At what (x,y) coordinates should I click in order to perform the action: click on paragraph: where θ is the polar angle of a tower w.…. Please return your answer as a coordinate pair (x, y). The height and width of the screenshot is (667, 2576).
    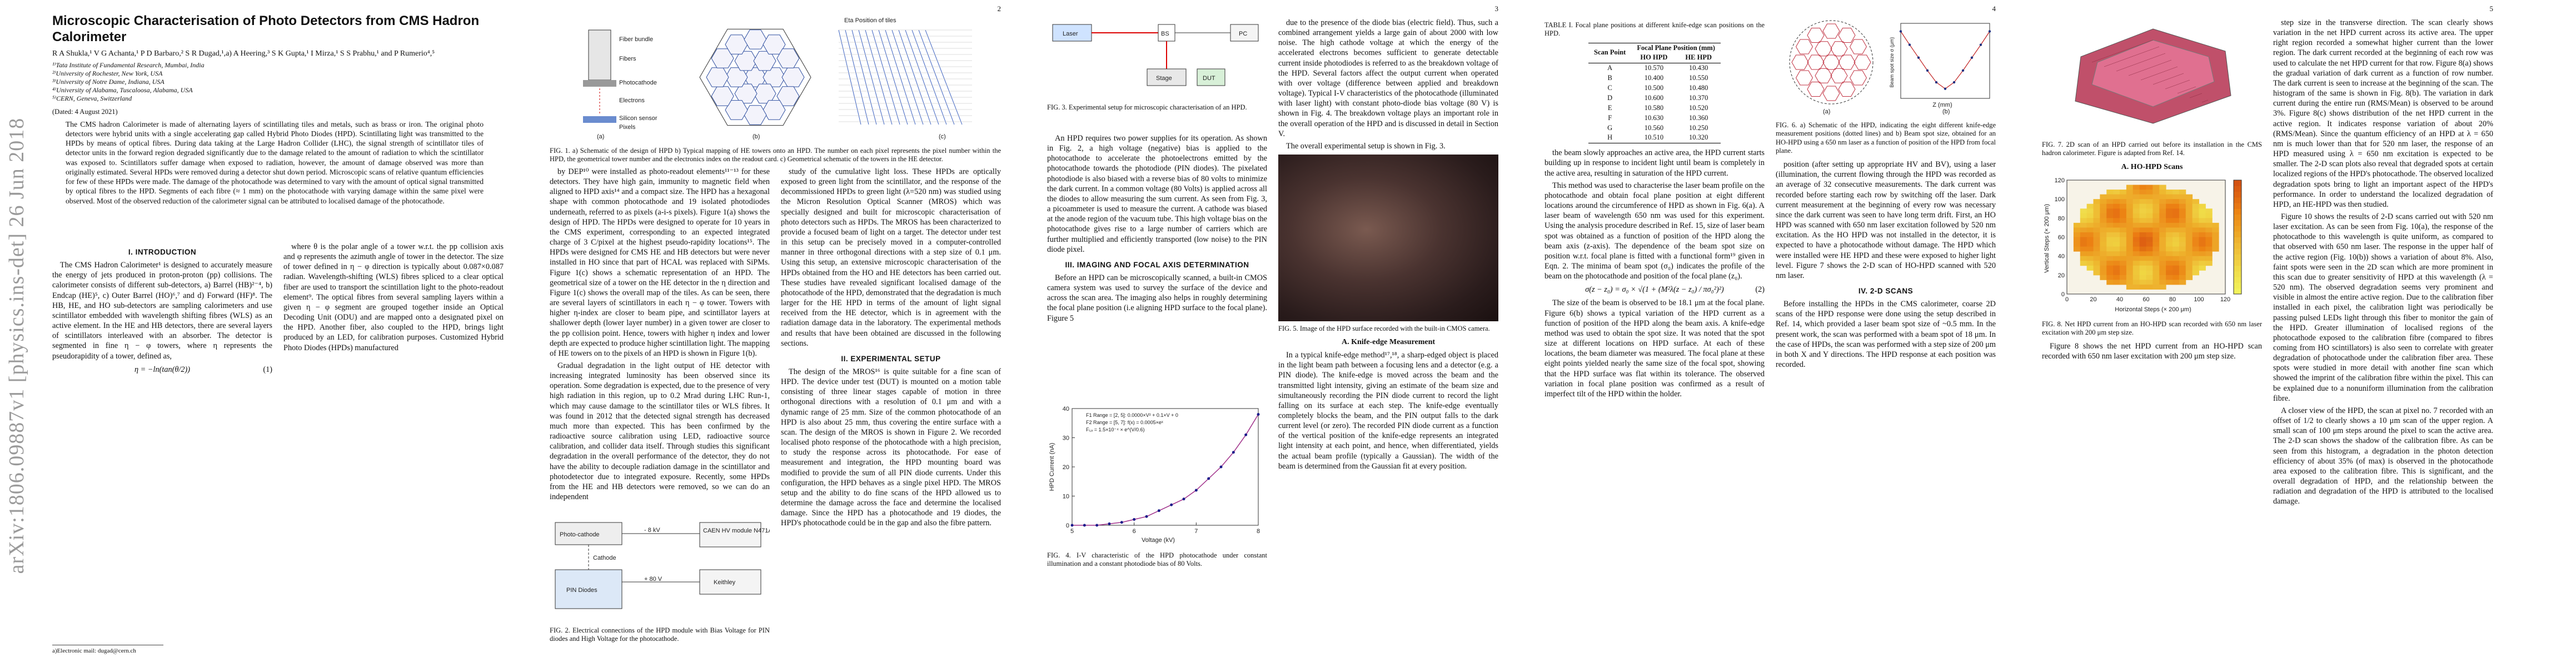
    Looking at the image, I should click on (393, 297).